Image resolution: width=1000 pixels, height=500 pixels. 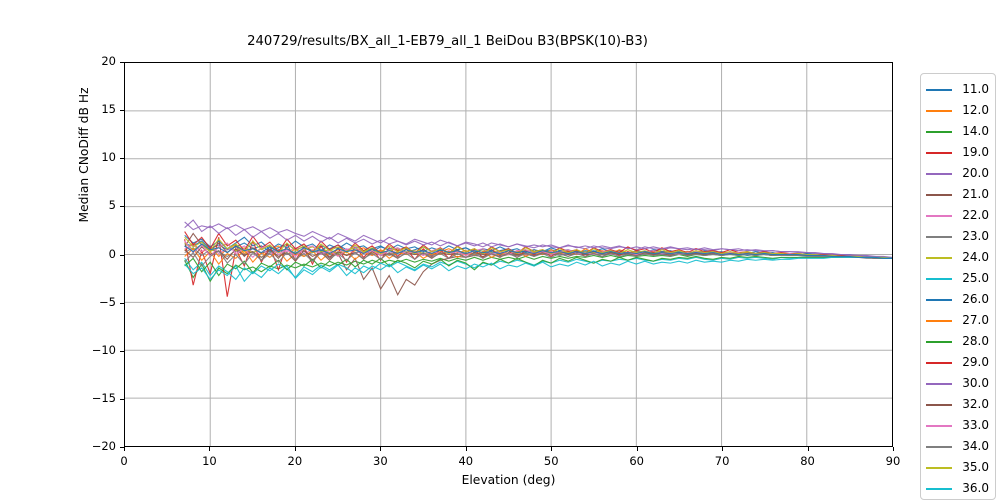 What do you see at coordinates (508, 480) in the screenshot?
I see `x-axis-label: Elevation (deg)` at bounding box center [508, 480].